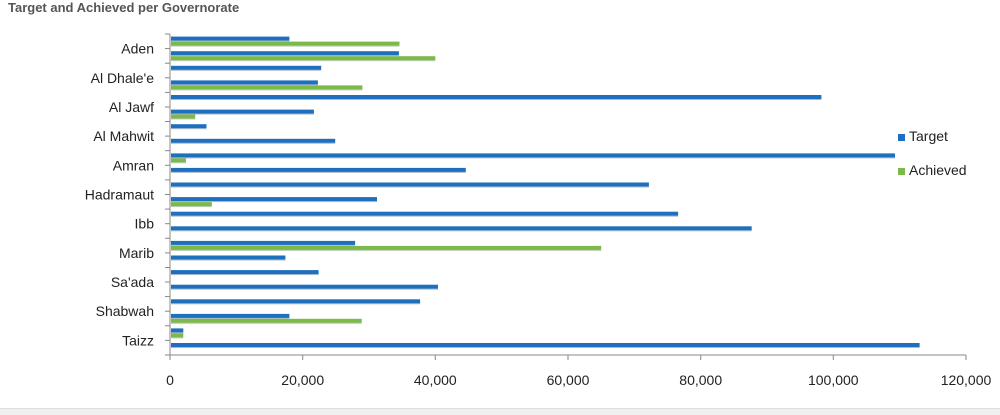 This screenshot has width=1000, height=415. What do you see at coordinates (119, 195) in the screenshot?
I see `y-tick-label: Hadramaut` at bounding box center [119, 195].